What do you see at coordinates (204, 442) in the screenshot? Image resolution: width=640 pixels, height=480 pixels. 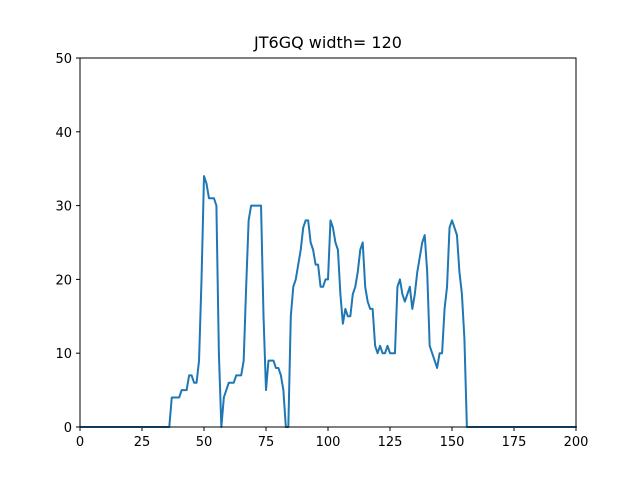 I see `x-tick-label: 50` at bounding box center [204, 442].